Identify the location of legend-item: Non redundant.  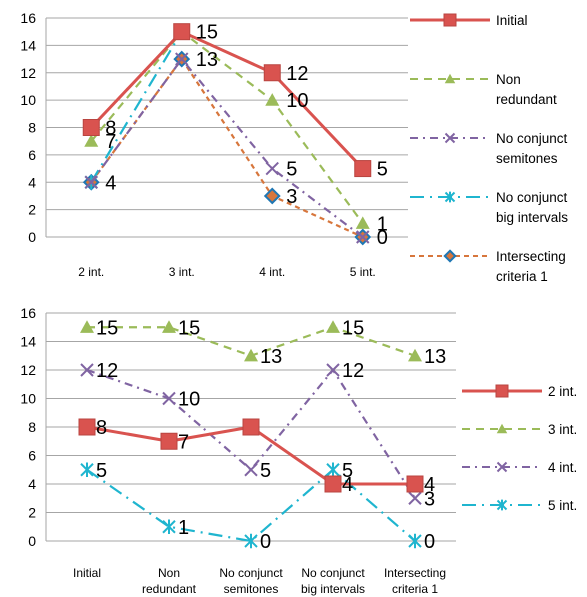
(483, 89).